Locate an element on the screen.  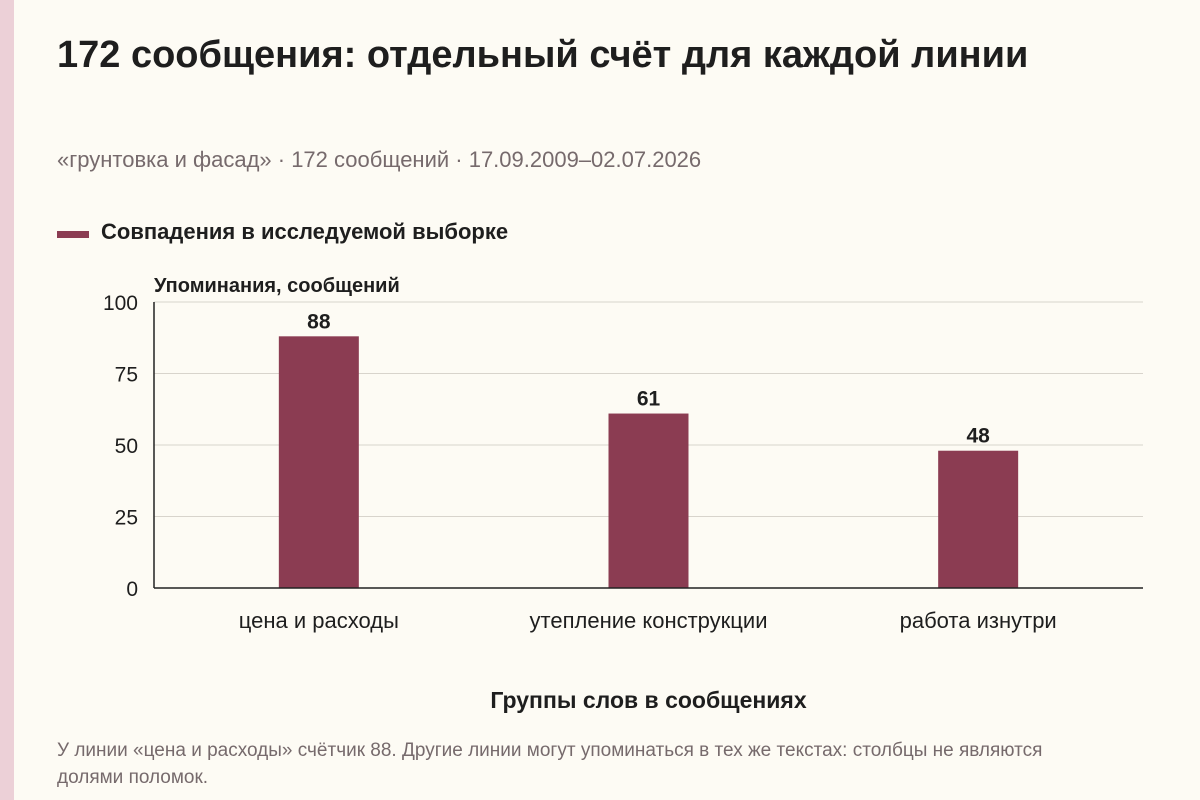
y-tick-label: 25 is located at coordinates (126, 518).